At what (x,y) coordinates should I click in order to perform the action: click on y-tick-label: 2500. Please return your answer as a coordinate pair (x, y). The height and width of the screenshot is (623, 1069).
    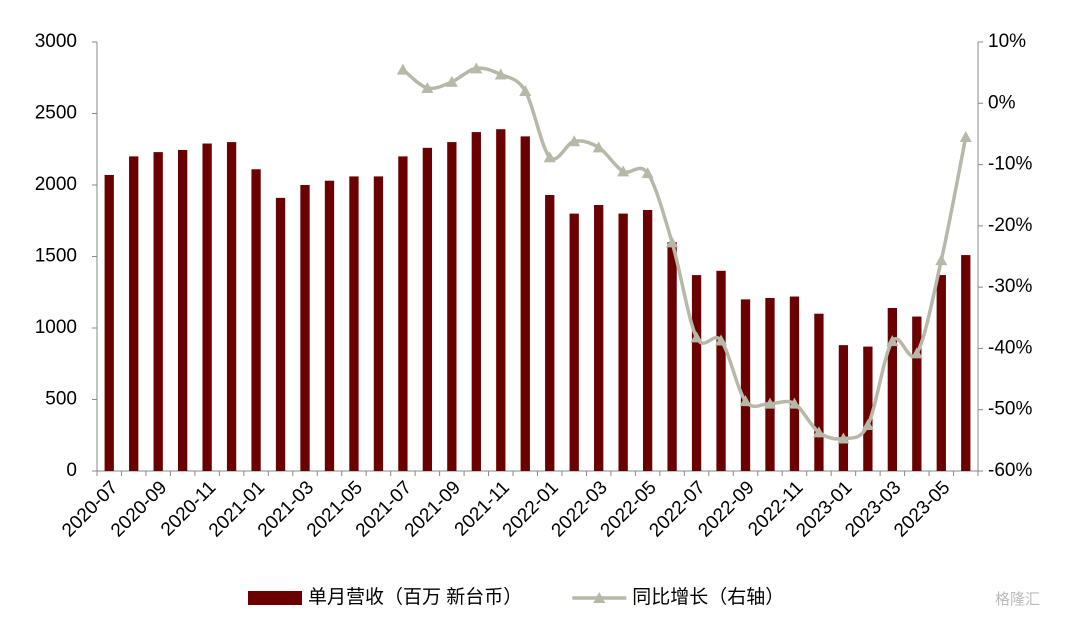
    Looking at the image, I should click on (56, 113).